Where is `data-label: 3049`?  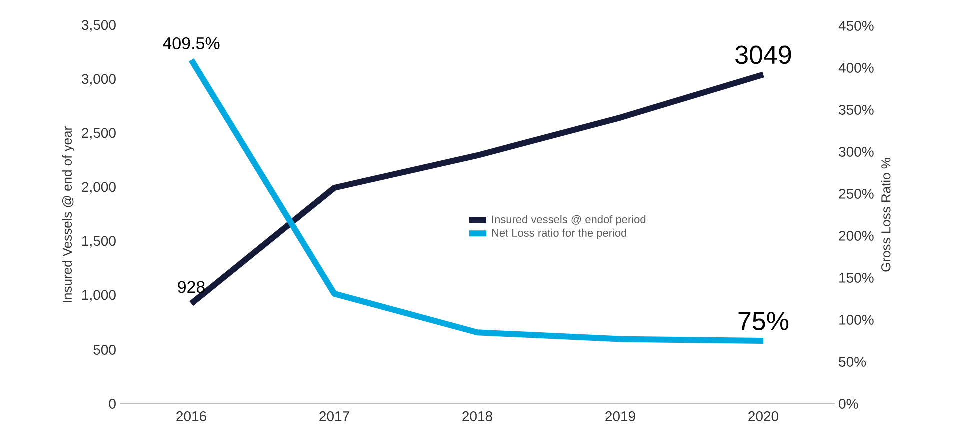 data-label: 3049 is located at coordinates (764, 55).